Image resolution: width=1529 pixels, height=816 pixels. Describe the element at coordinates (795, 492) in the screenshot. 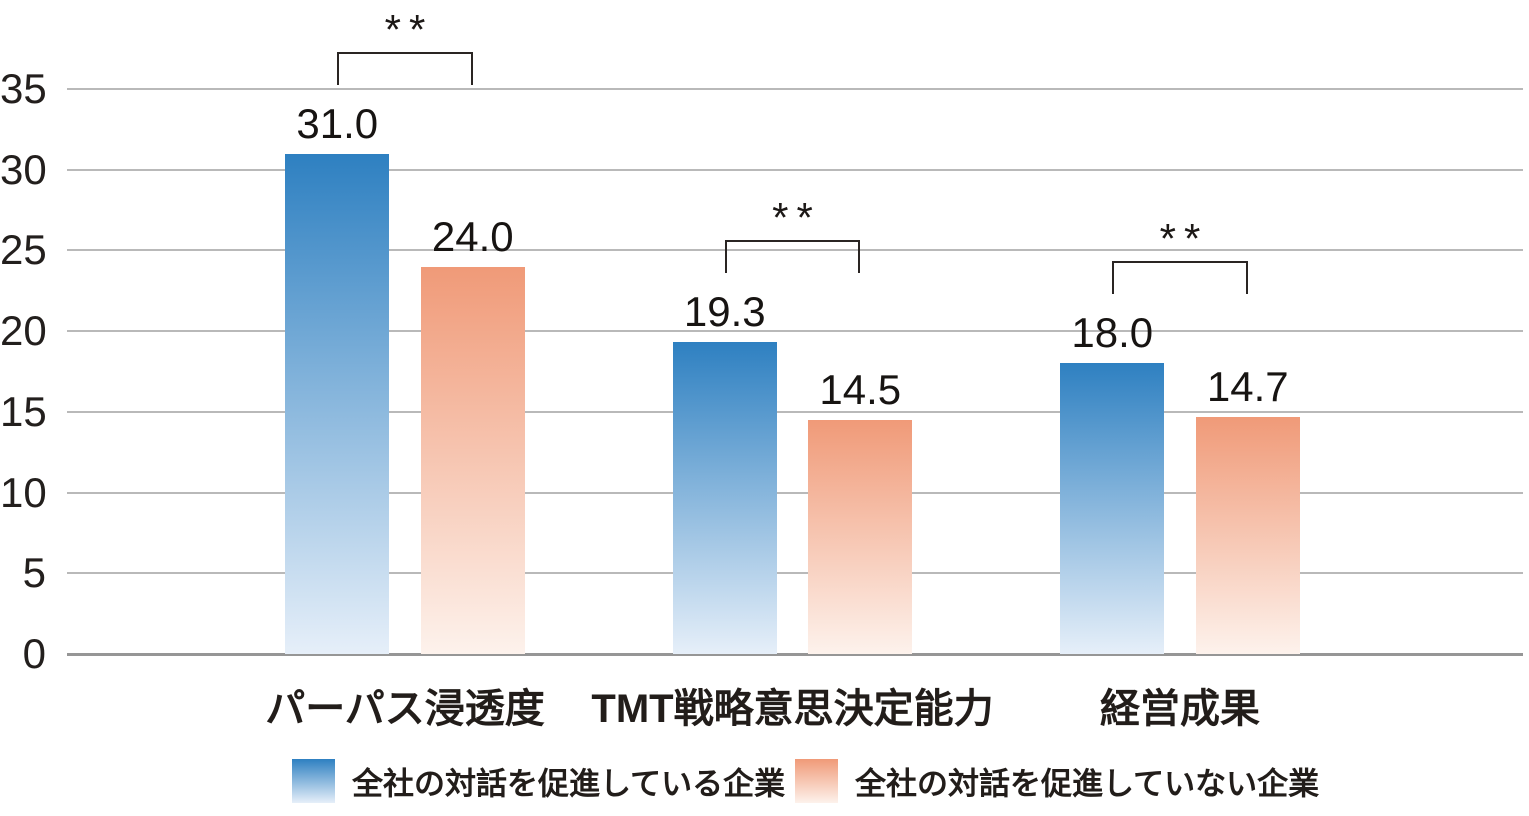

I see `gridline-y10` at that location.